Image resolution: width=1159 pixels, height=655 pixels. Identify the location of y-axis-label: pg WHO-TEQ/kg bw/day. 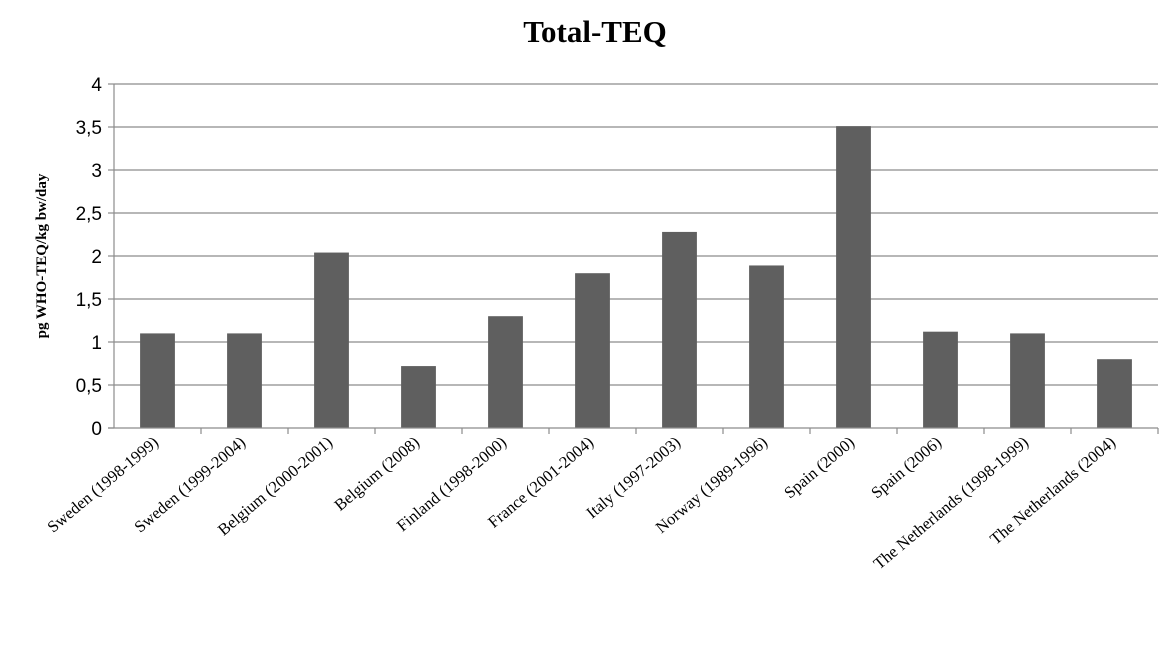
(42, 255).